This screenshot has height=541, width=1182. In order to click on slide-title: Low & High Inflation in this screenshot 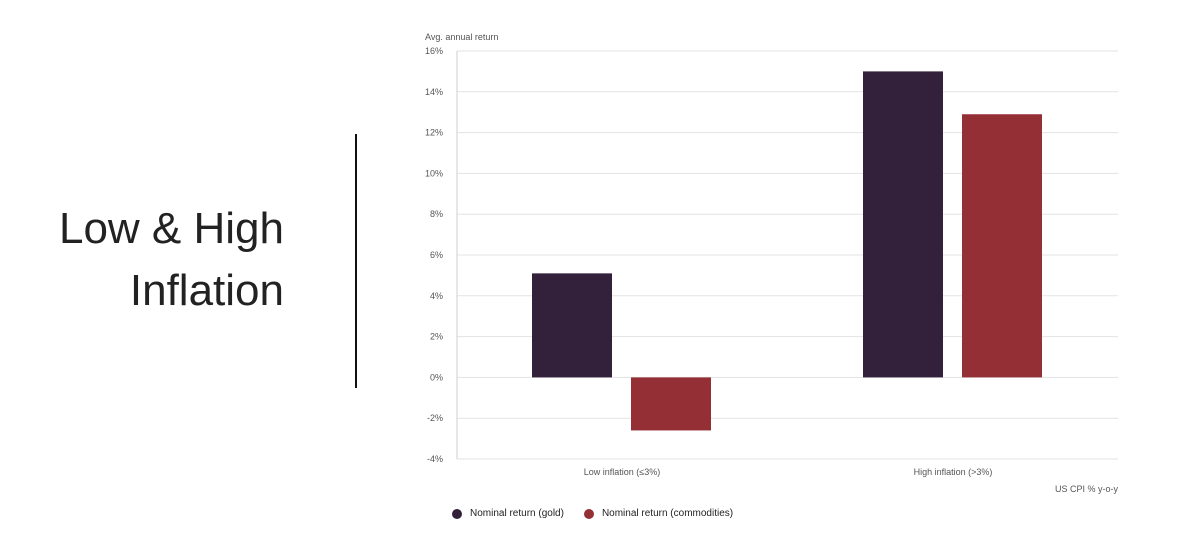, I will do `click(171, 260)`.